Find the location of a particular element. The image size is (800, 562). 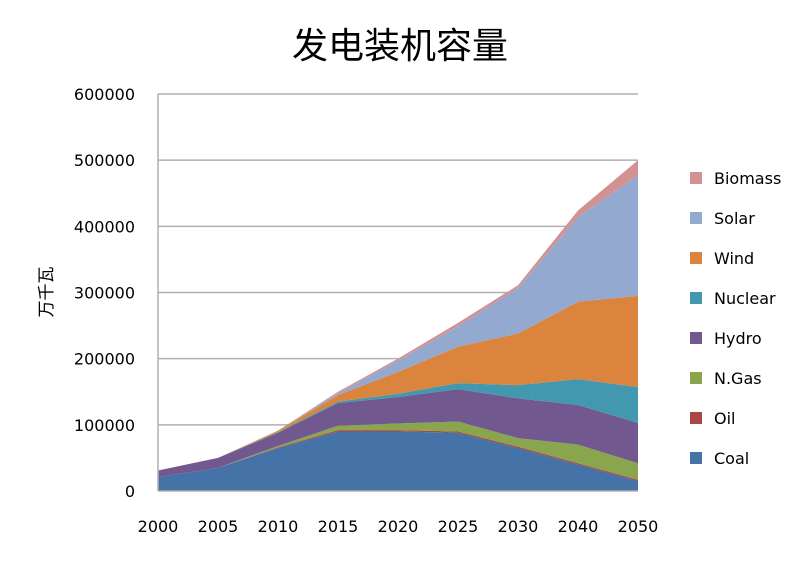

area-ngas is located at coordinates (398, 450).